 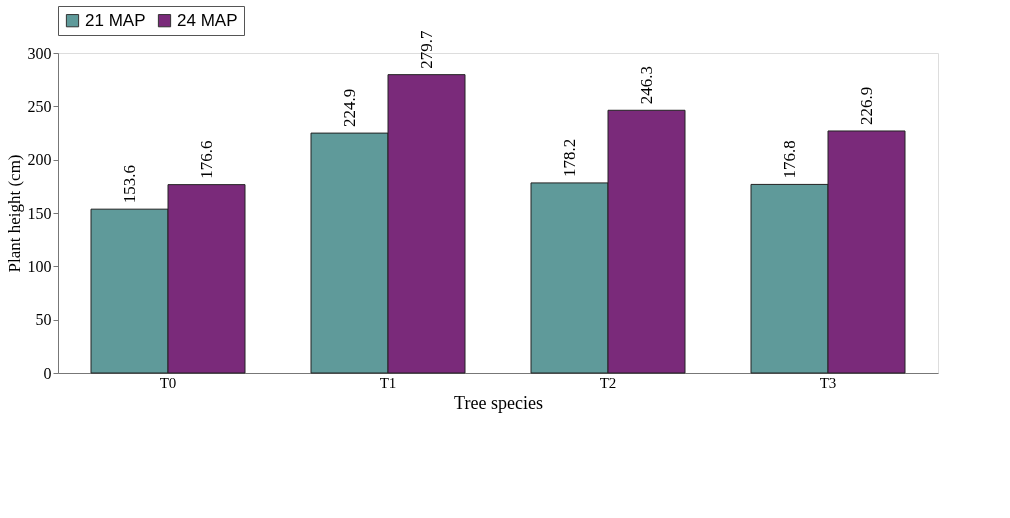 I want to click on data-label: 153.6, so click(x=129, y=184).